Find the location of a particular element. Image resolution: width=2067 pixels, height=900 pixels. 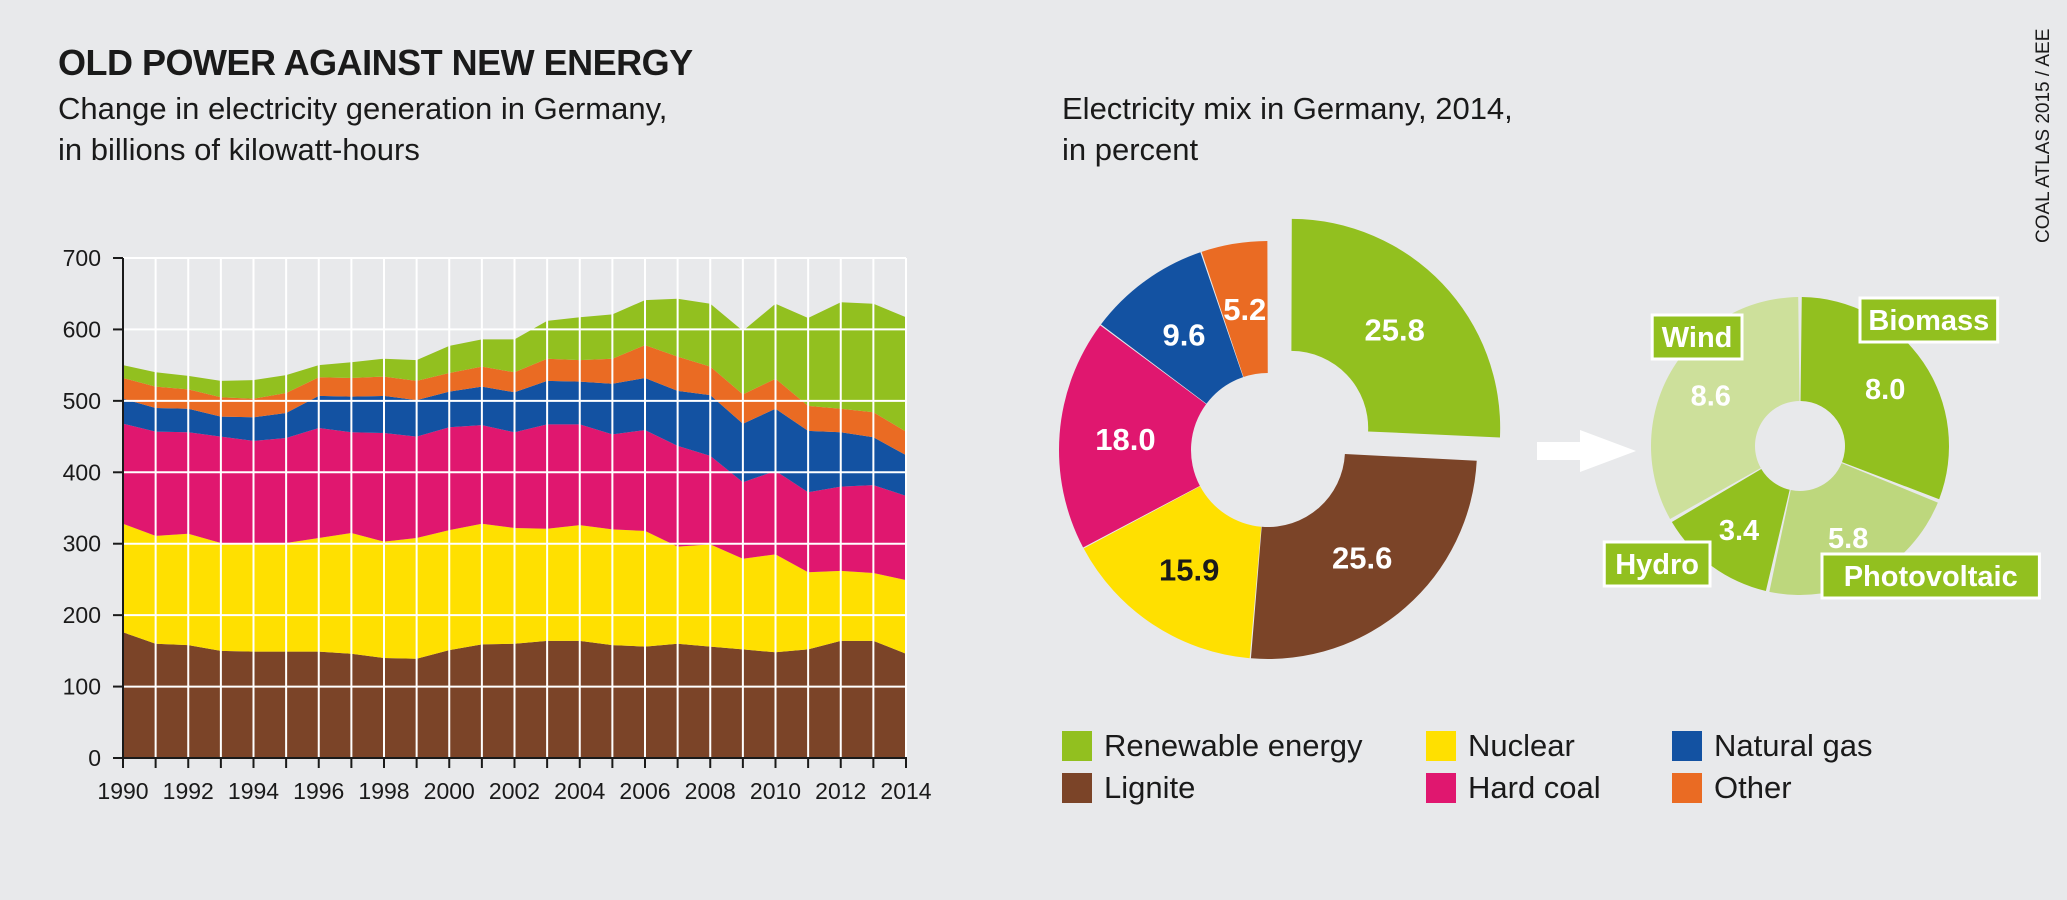

x-tick-label: 2010 is located at coordinates (775, 791).